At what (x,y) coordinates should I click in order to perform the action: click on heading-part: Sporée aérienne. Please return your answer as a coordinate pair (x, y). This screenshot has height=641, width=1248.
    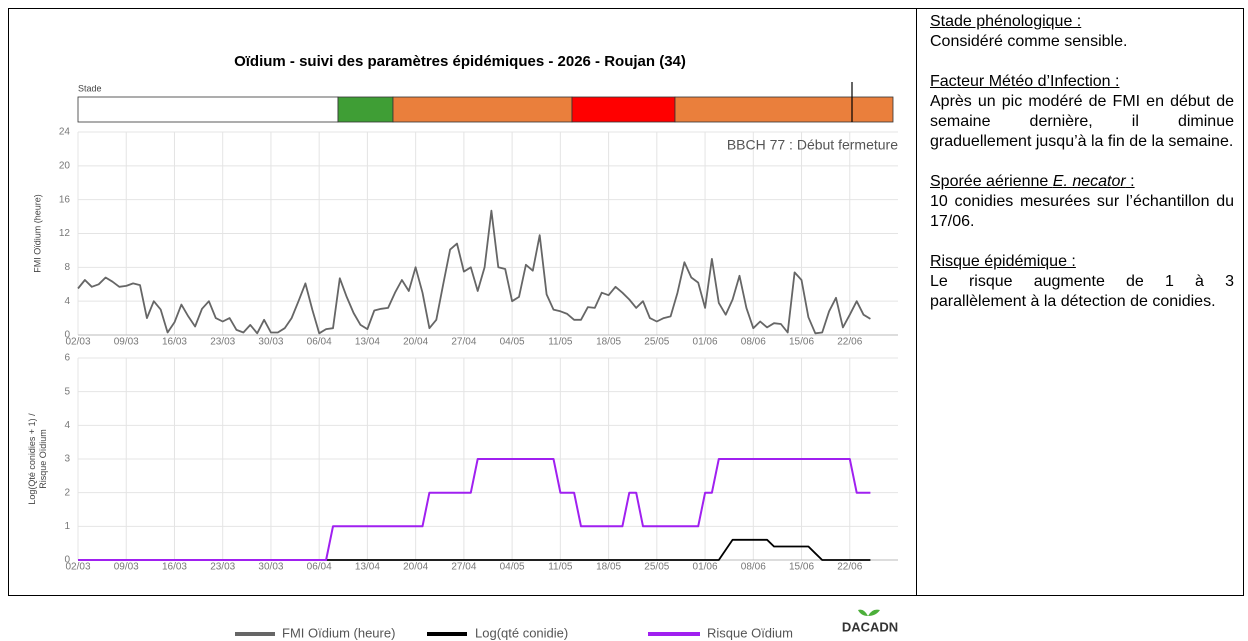
    Looking at the image, I should click on (991, 181).